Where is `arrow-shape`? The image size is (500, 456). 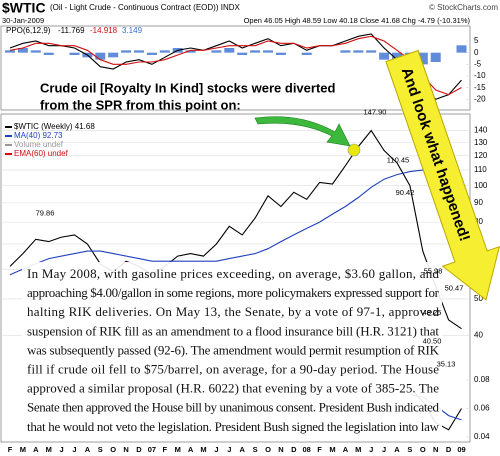
arrow-shape is located at coordinates (442, 175).